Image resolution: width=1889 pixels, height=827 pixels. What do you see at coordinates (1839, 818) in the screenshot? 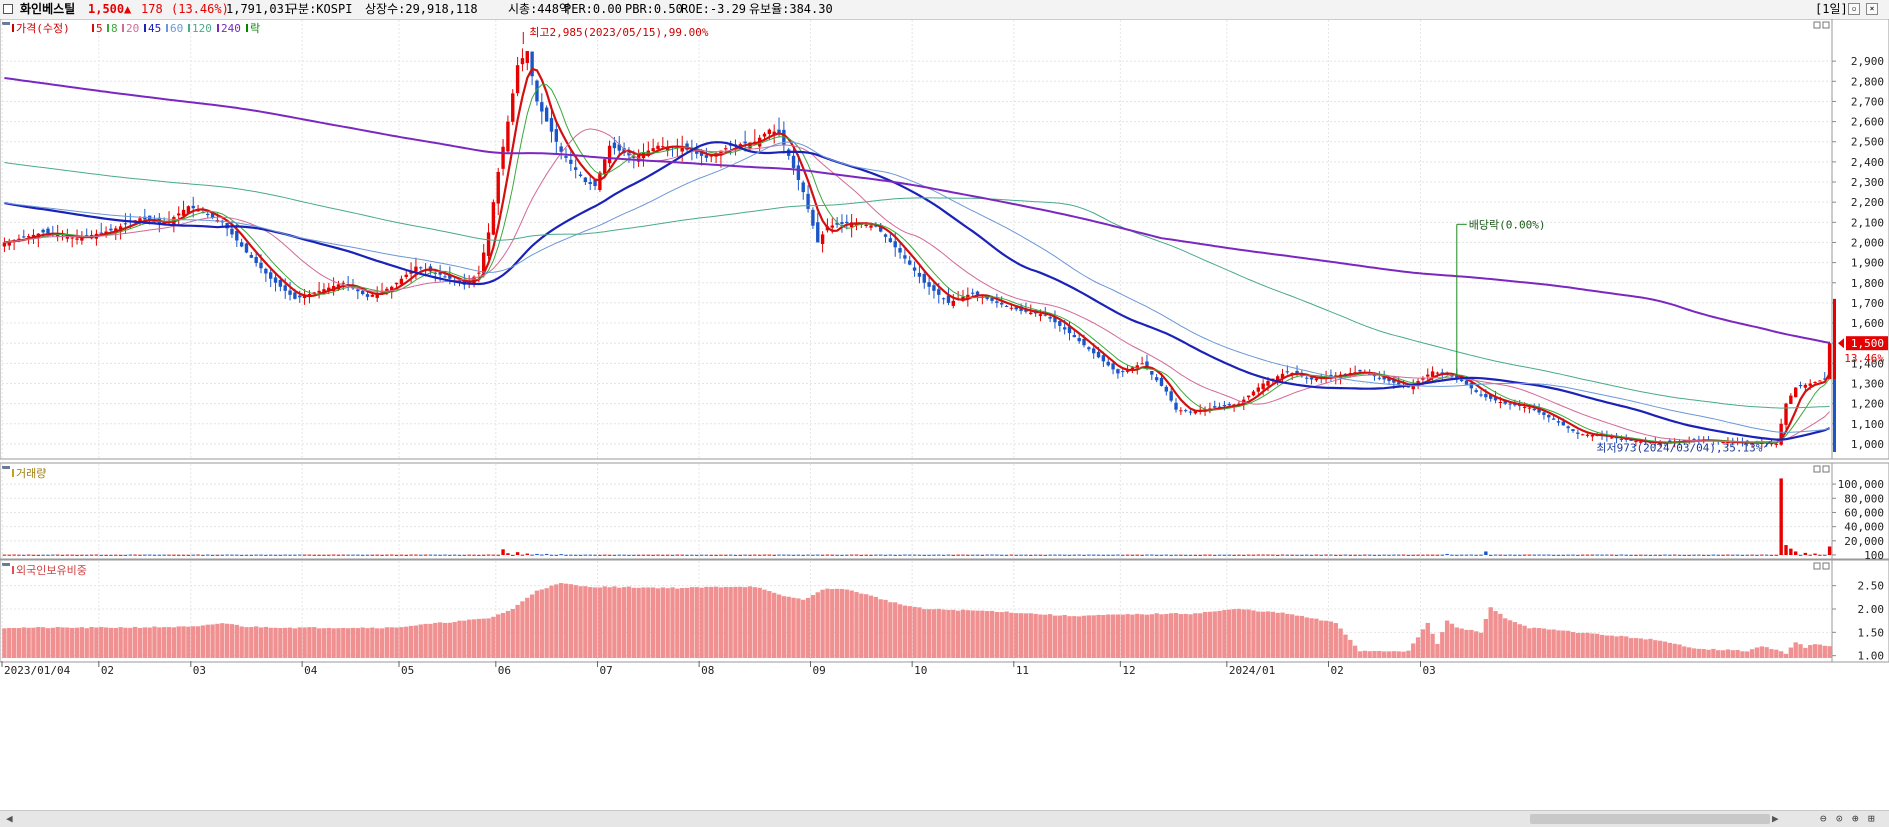
I see `zoom-reset-icon: ⊙` at bounding box center [1839, 818].